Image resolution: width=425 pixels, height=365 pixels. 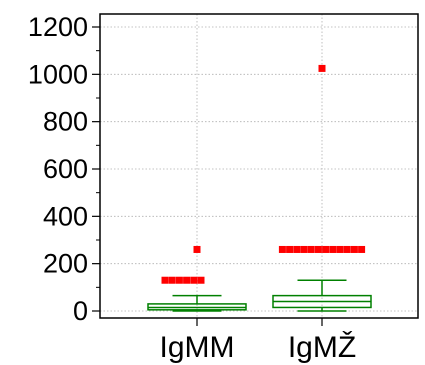 I want to click on y-tick-label: 1200, so click(x=58, y=27).